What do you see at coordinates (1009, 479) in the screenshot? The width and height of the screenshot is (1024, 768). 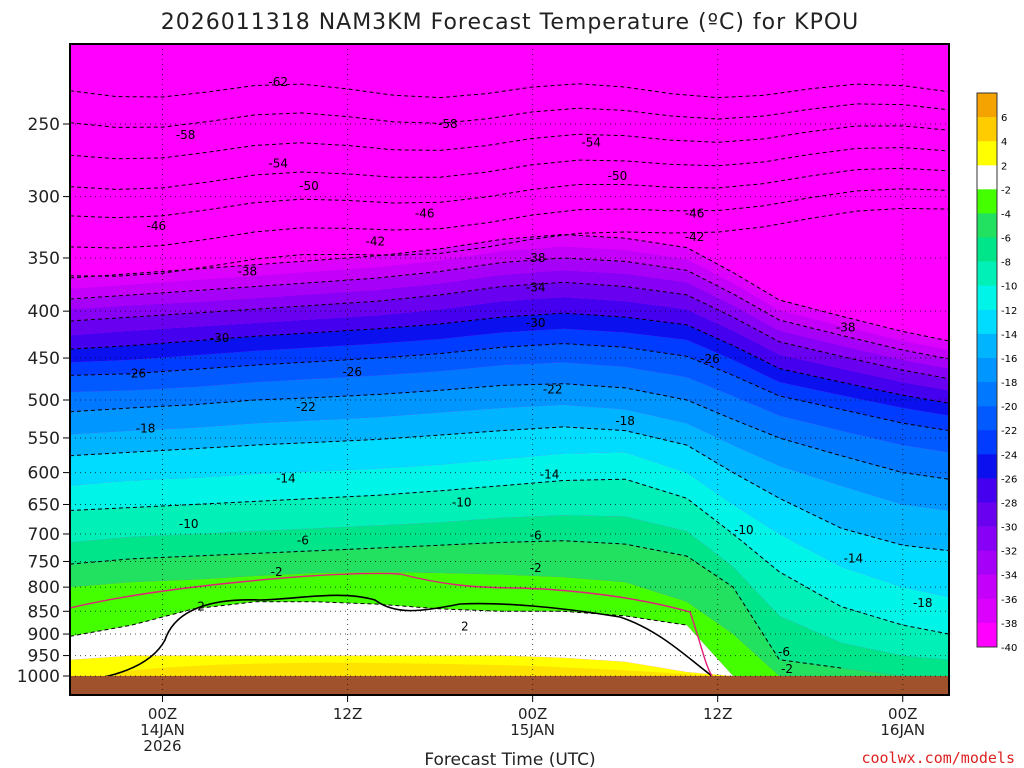 I see `colorbar-label: -26` at bounding box center [1009, 479].